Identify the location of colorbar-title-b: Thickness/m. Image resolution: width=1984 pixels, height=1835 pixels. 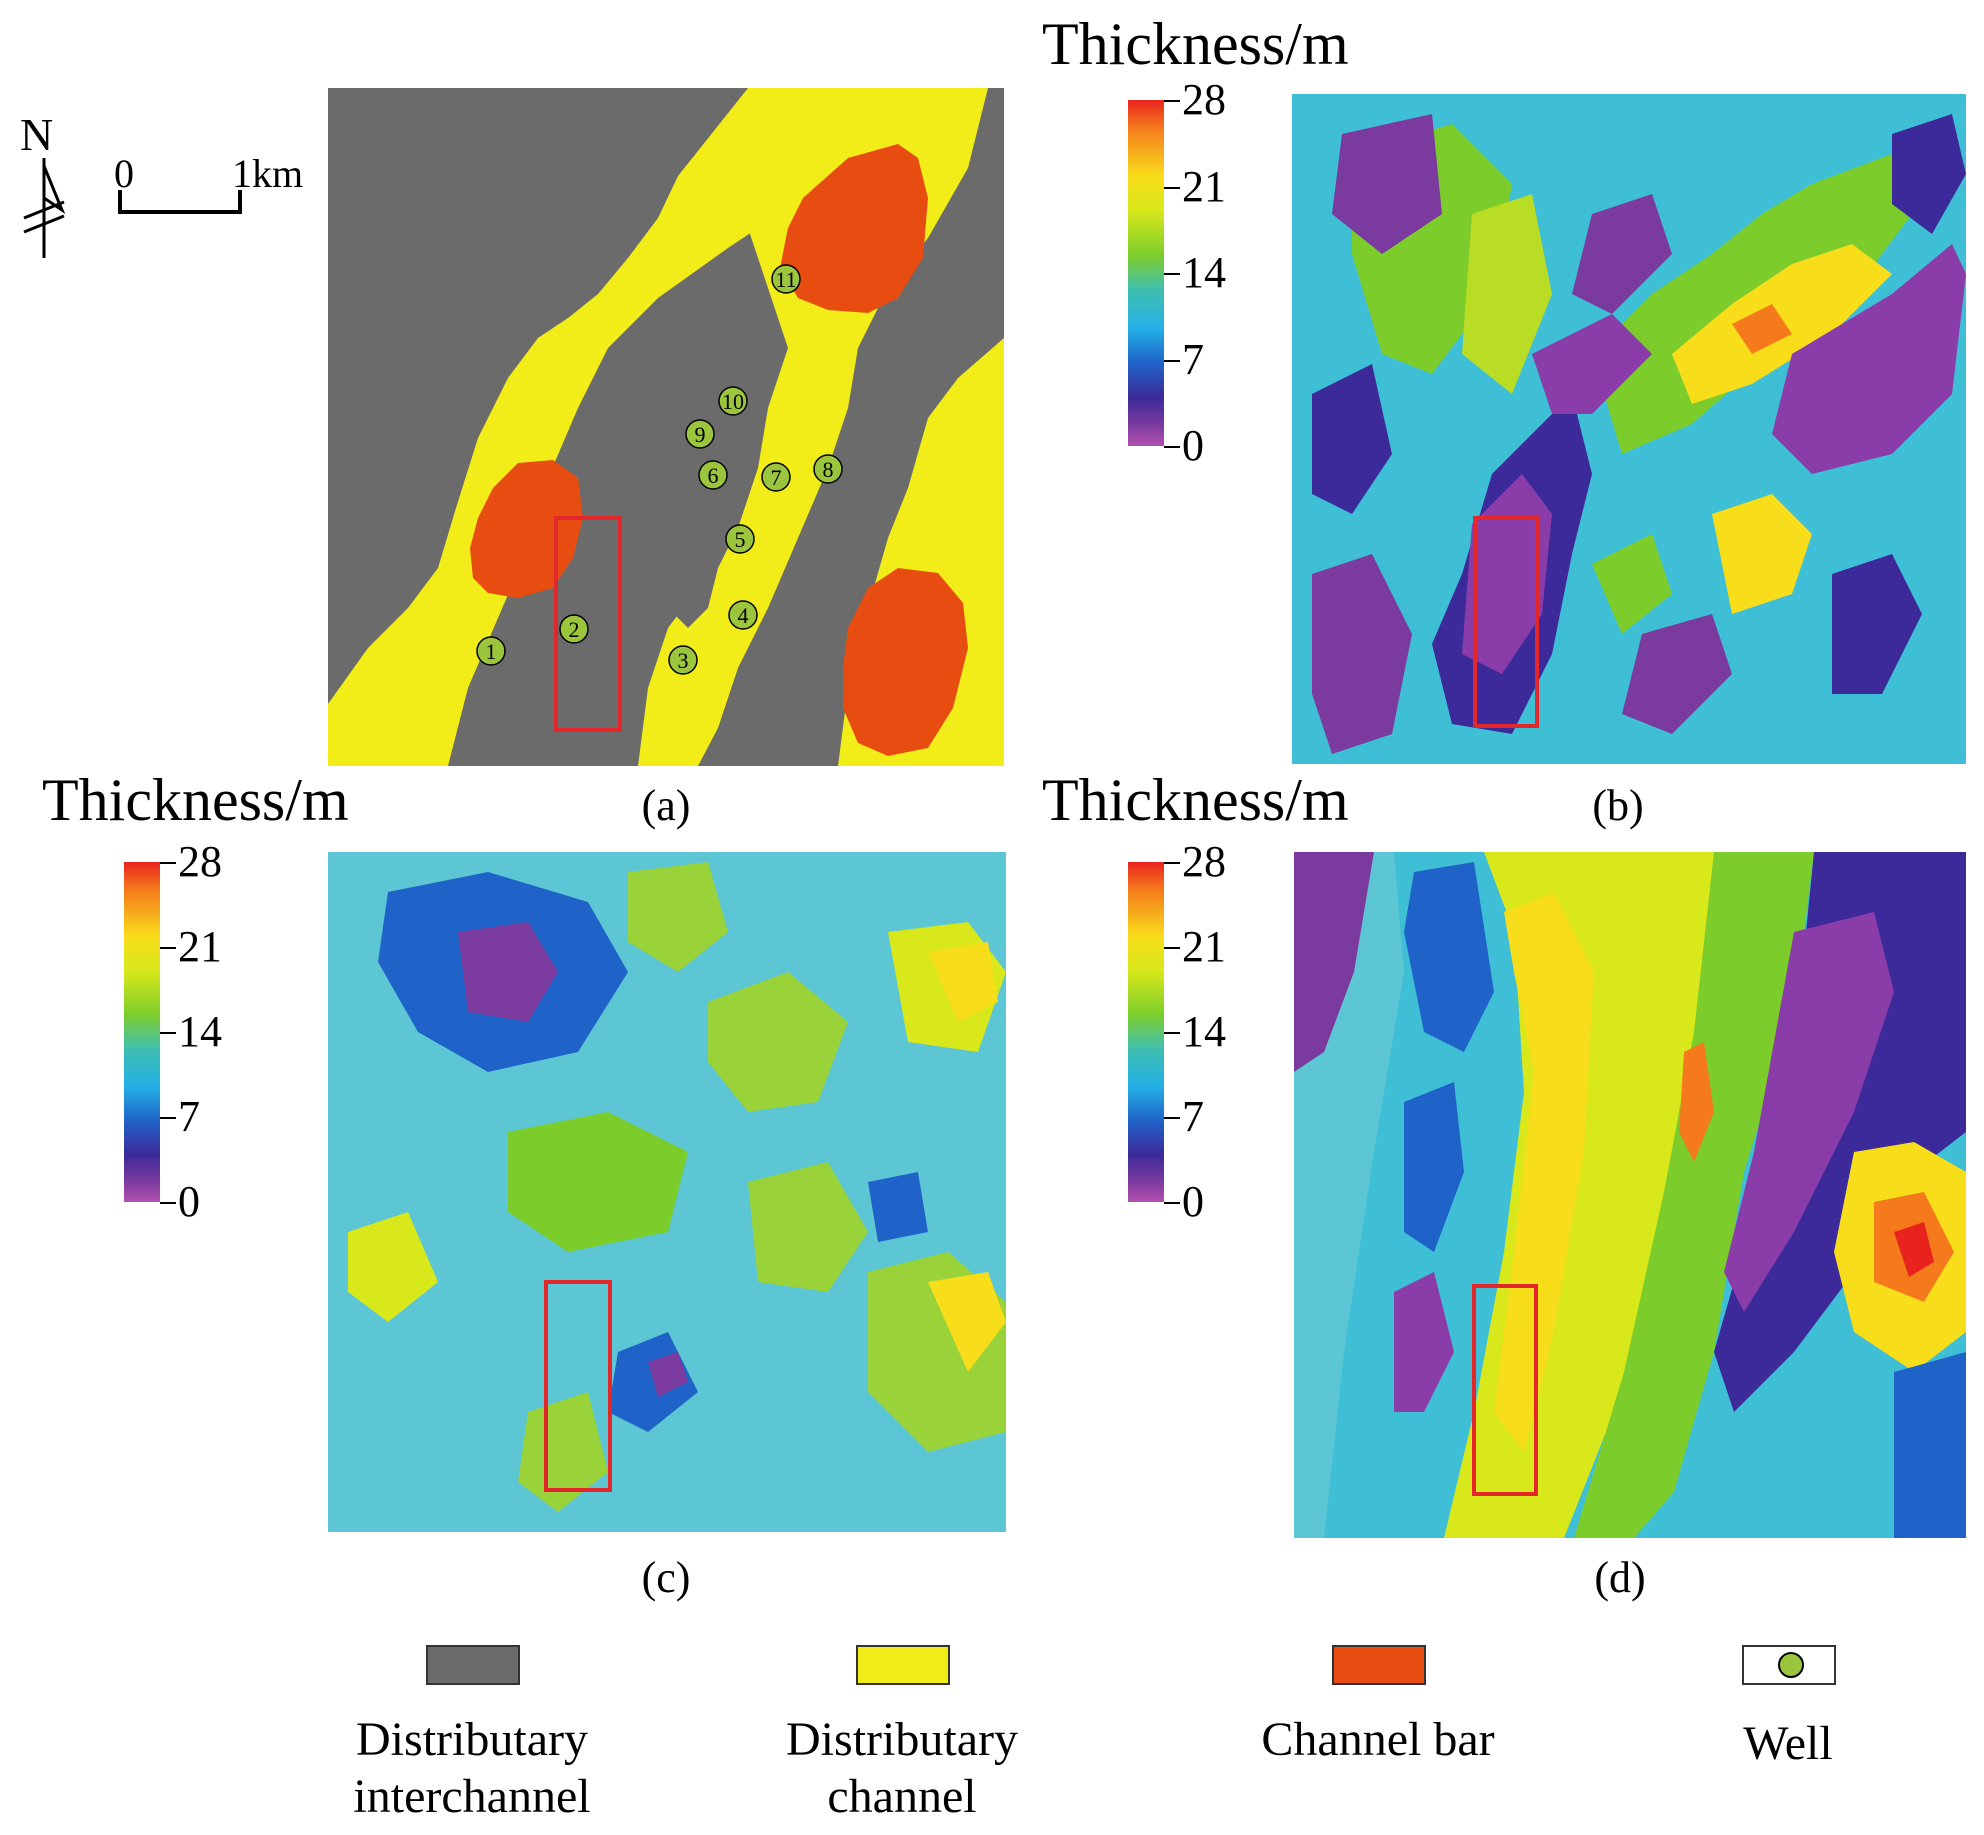
(1195, 44).